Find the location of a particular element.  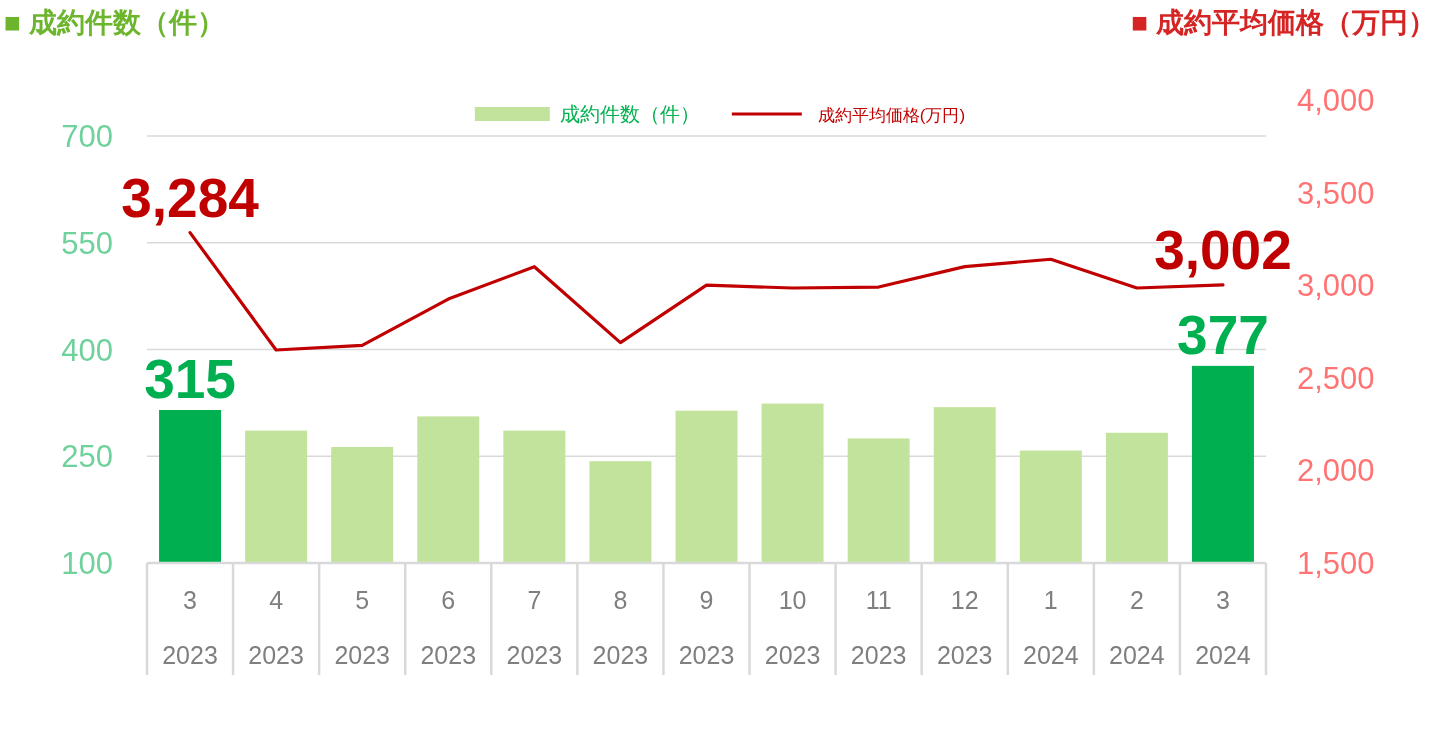

x-tick-label: 12 2023 is located at coordinates (964, 627).